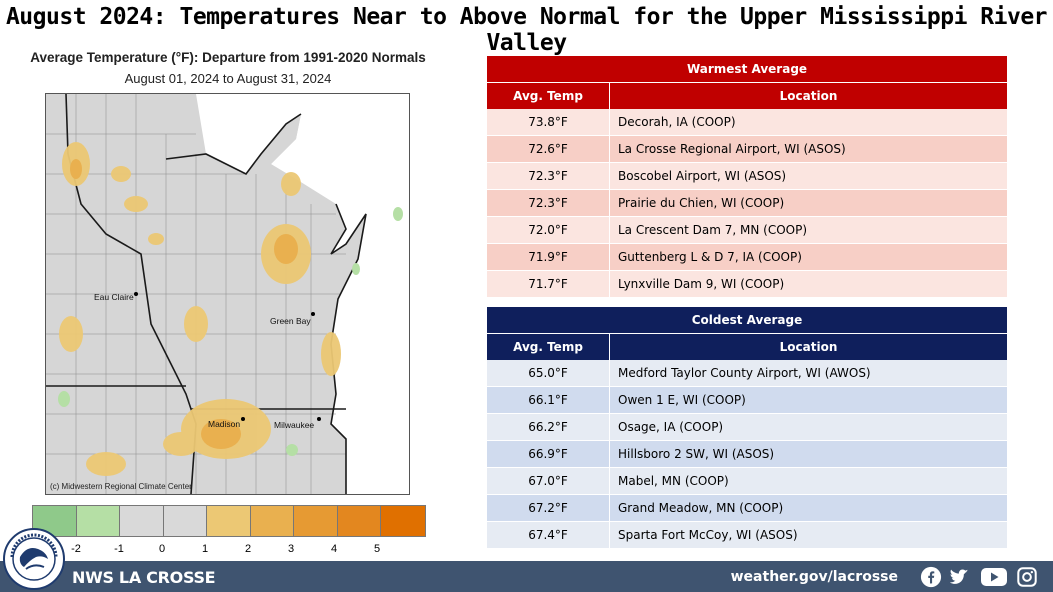  I want to click on legend-label: 2, so click(248, 549).